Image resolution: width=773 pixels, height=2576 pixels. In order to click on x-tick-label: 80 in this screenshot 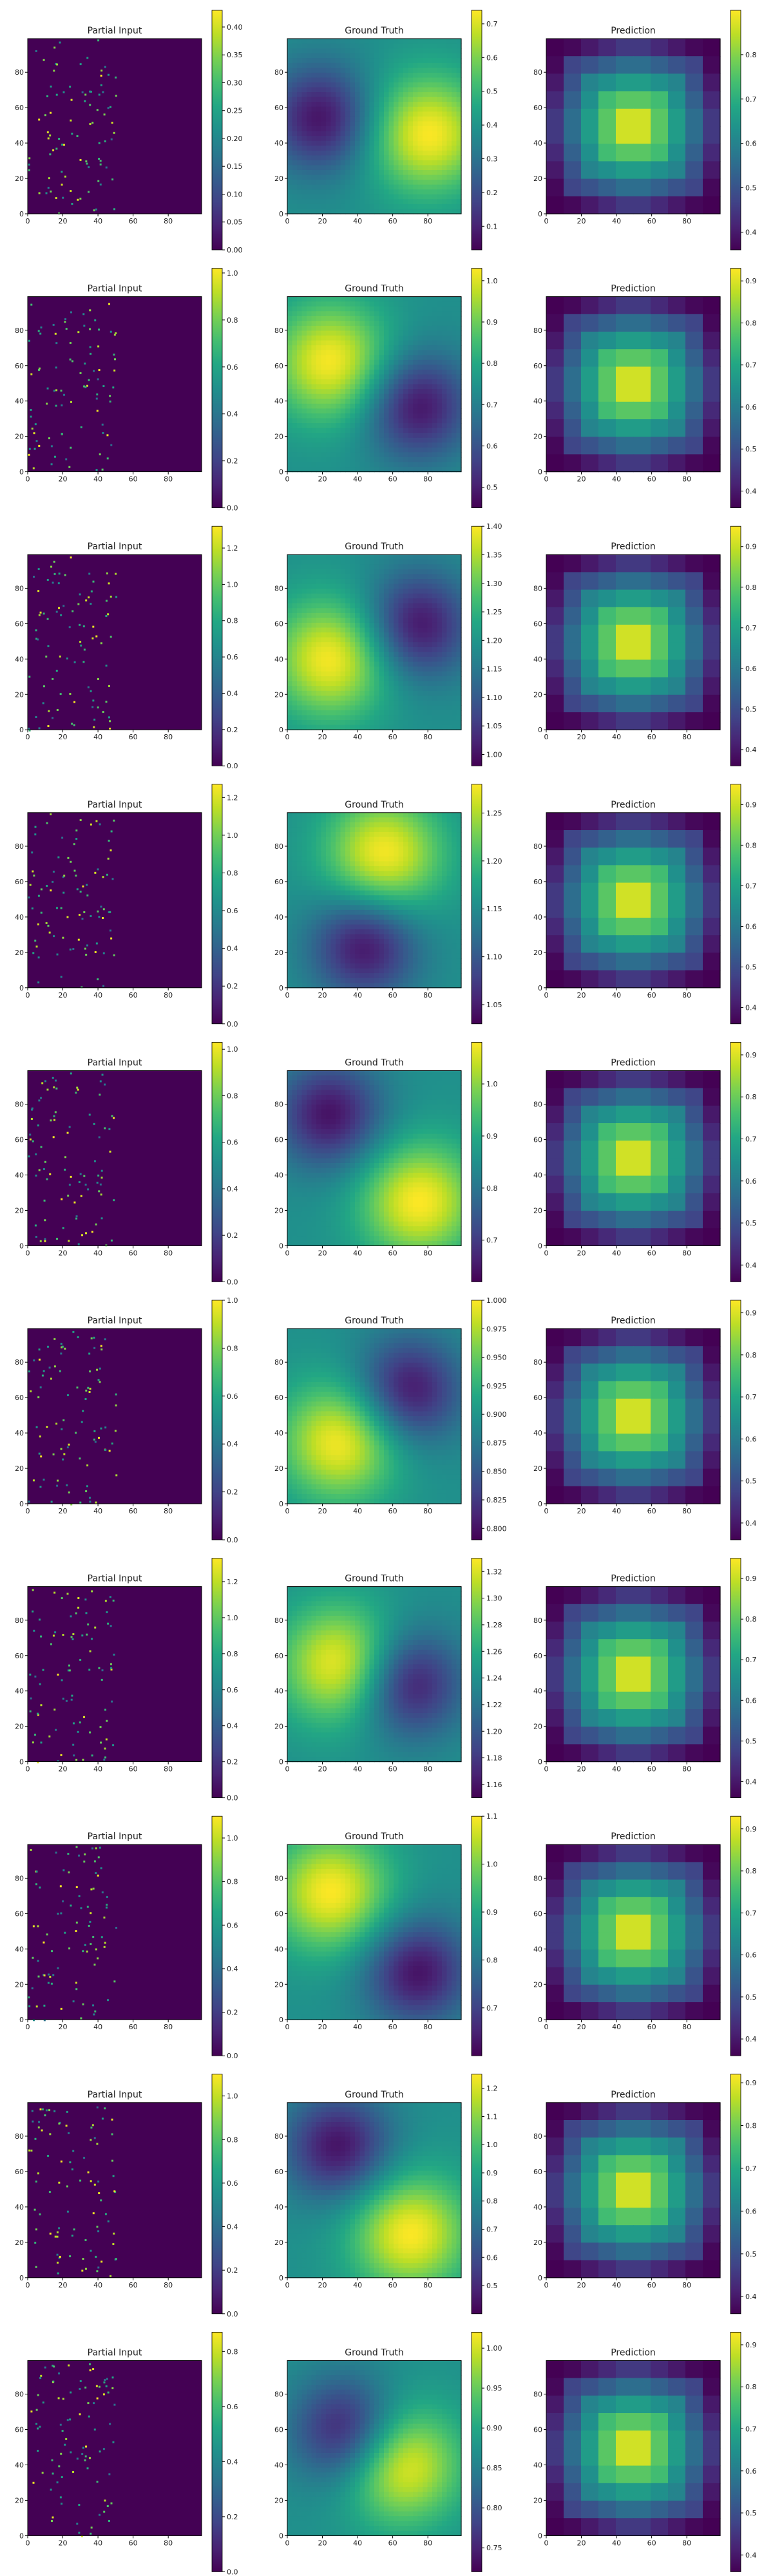, I will do `click(168, 737)`.